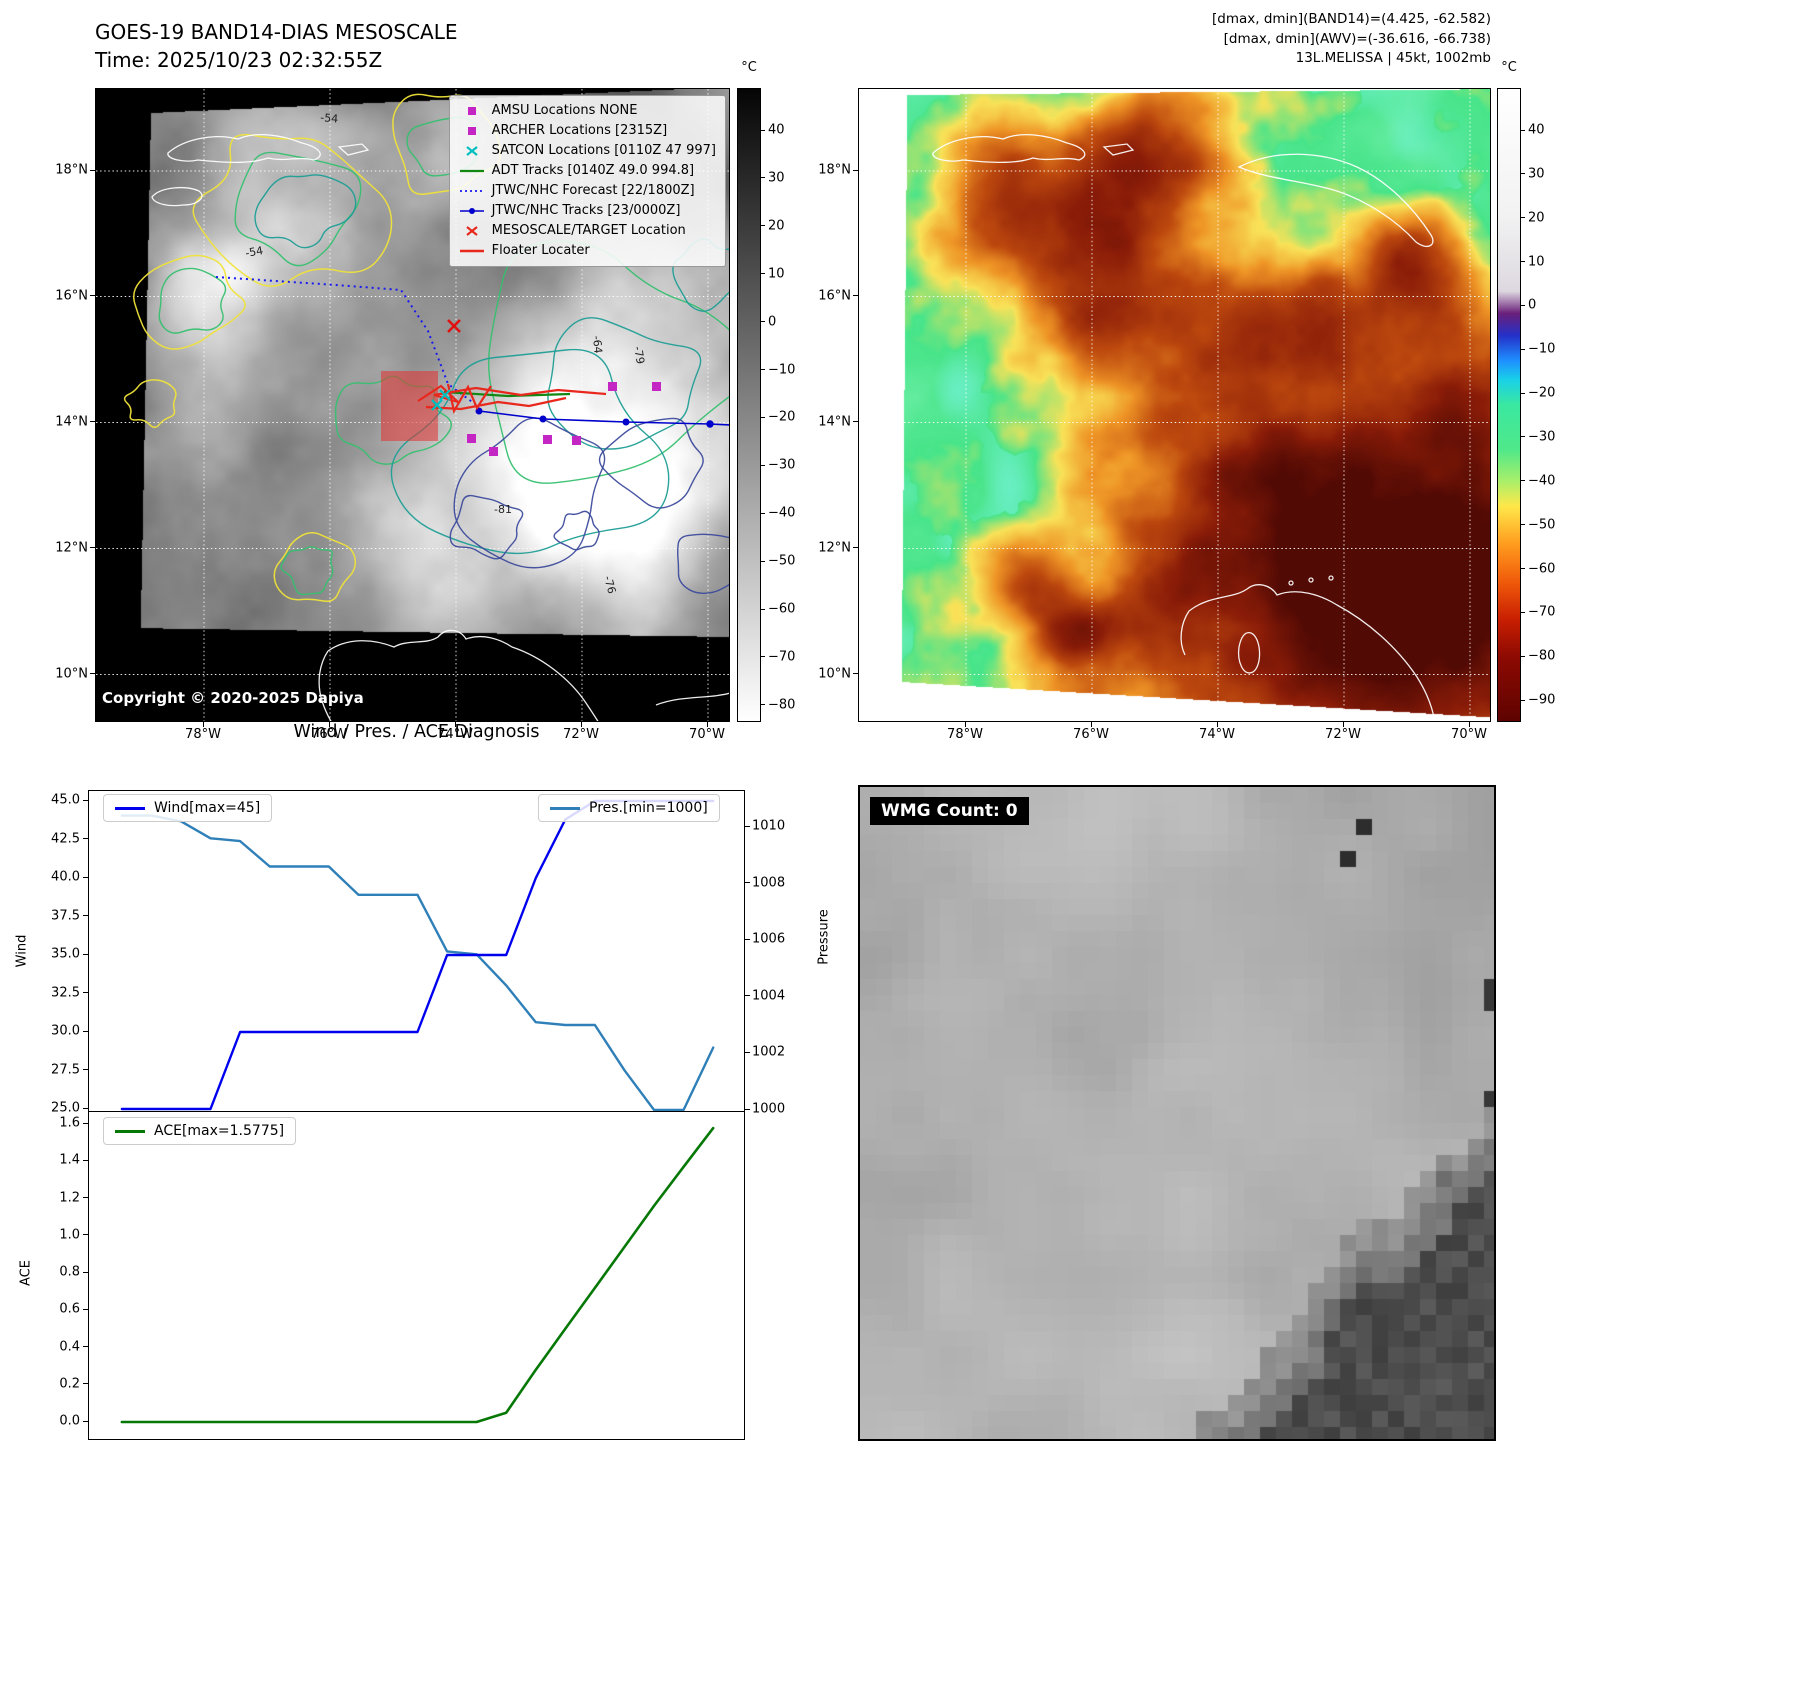 The width and height of the screenshot is (1801, 1690). I want to click on ace-ytick: 0.2, so click(69, 1384).